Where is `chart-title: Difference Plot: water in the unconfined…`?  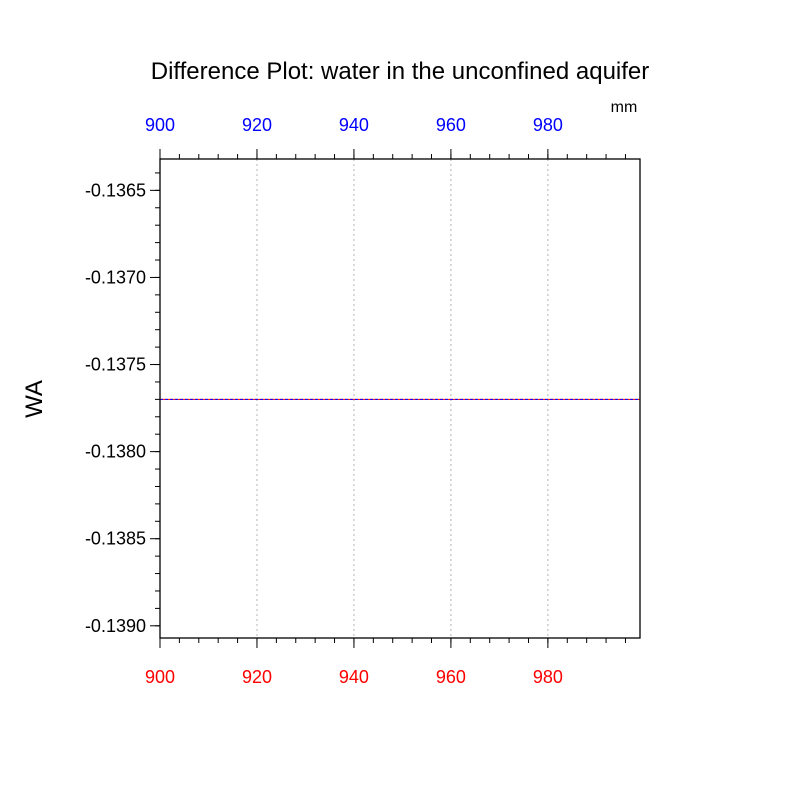
chart-title: Difference Plot: water in the unconfined… is located at coordinates (400, 71).